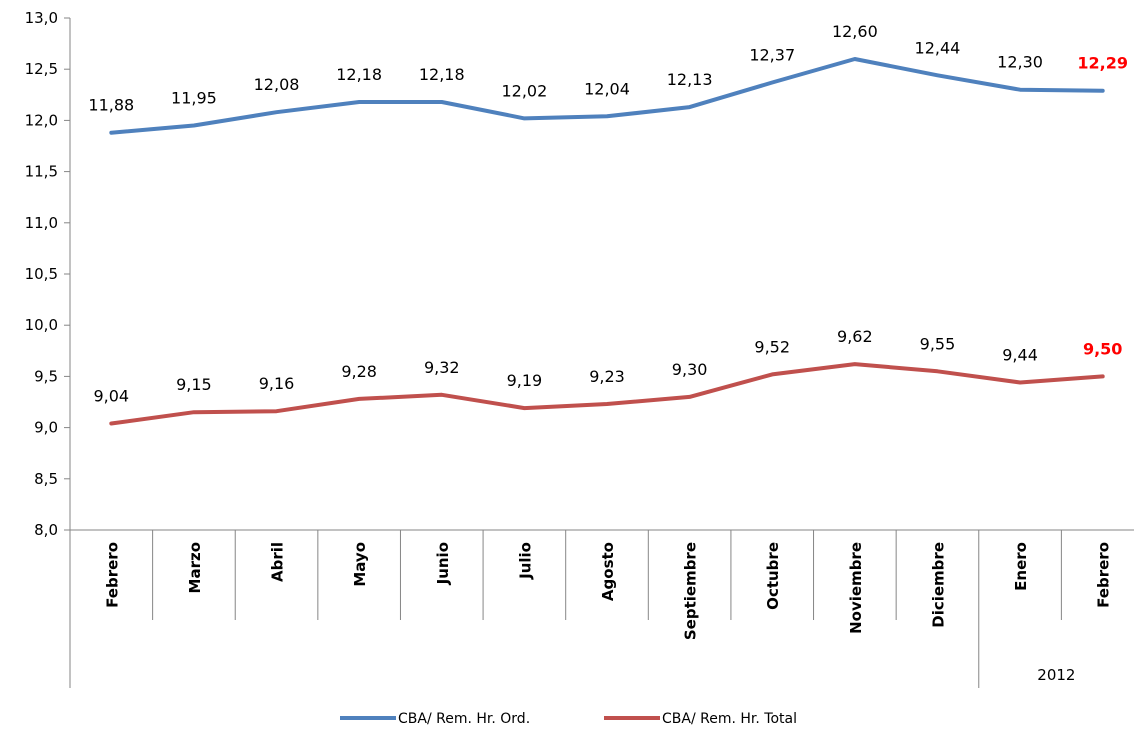 This screenshot has width=1134, height=736. What do you see at coordinates (525, 561) in the screenshot?
I see `x-category-label: Julio` at bounding box center [525, 561].